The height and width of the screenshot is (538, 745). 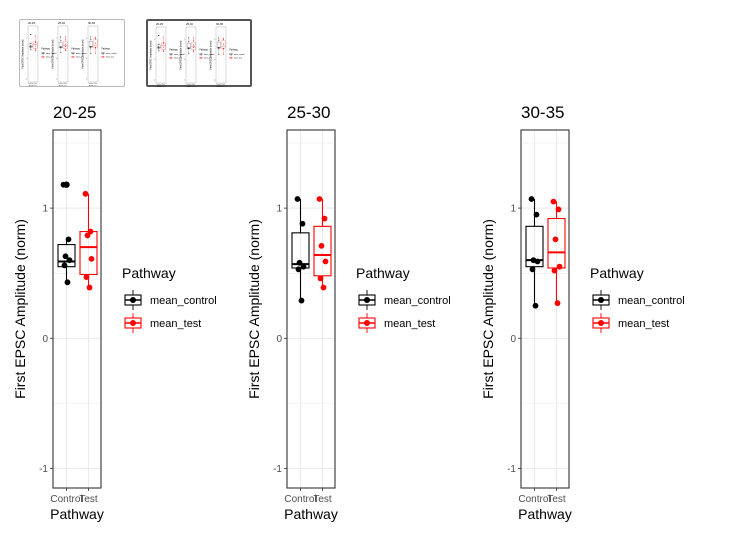 What do you see at coordinates (542, 112) in the screenshot?
I see `panel-title: 30-35` at bounding box center [542, 112].